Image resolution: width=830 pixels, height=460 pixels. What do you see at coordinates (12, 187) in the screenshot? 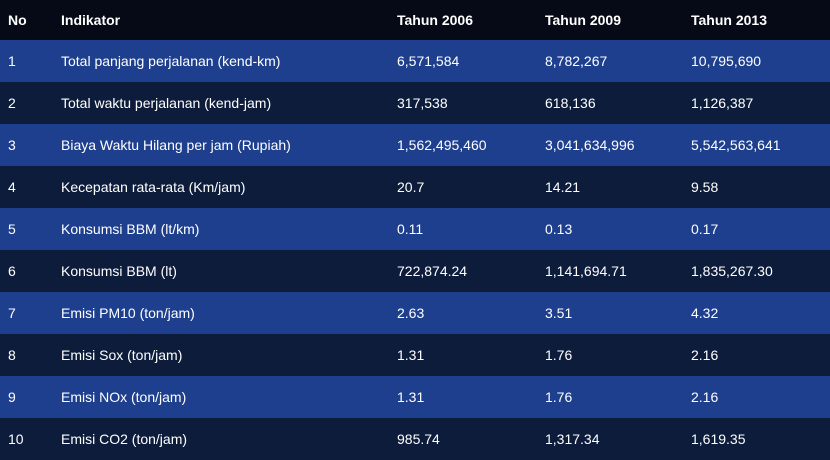
I see `cell-no: 4` at bounding box center [12, 187].